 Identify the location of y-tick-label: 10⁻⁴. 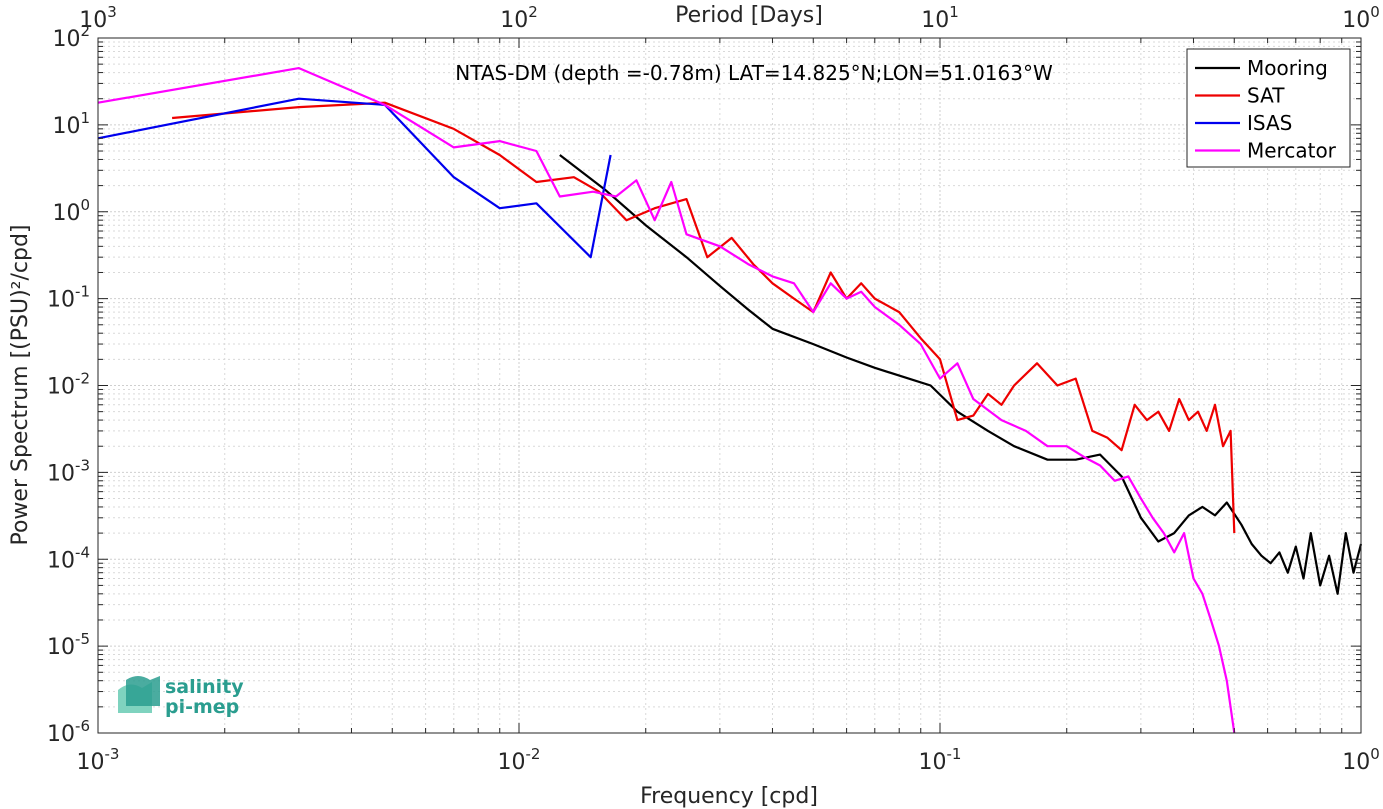
(68, 558).